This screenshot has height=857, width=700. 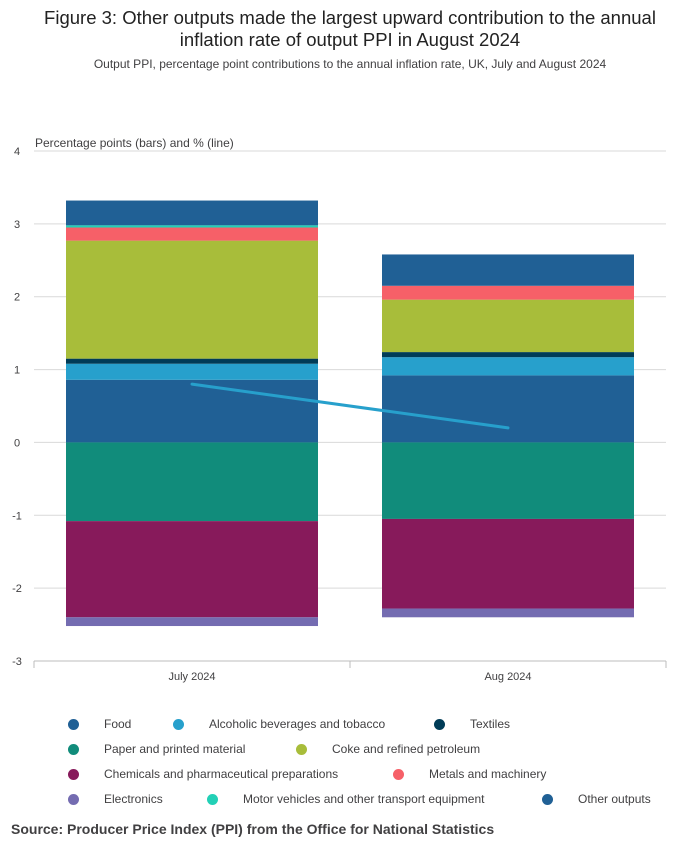 I want to click on y-tick-label: -2, so click(x=17, y=589).